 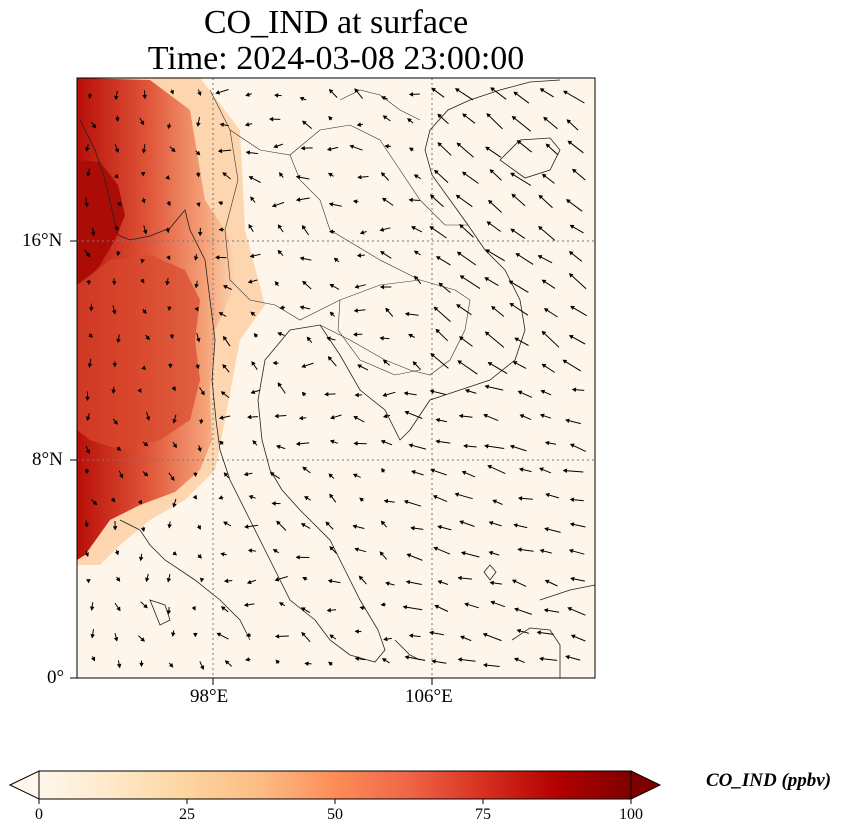 I want to click on lat-label-8N: 8°N, so click(x=47, y=459).